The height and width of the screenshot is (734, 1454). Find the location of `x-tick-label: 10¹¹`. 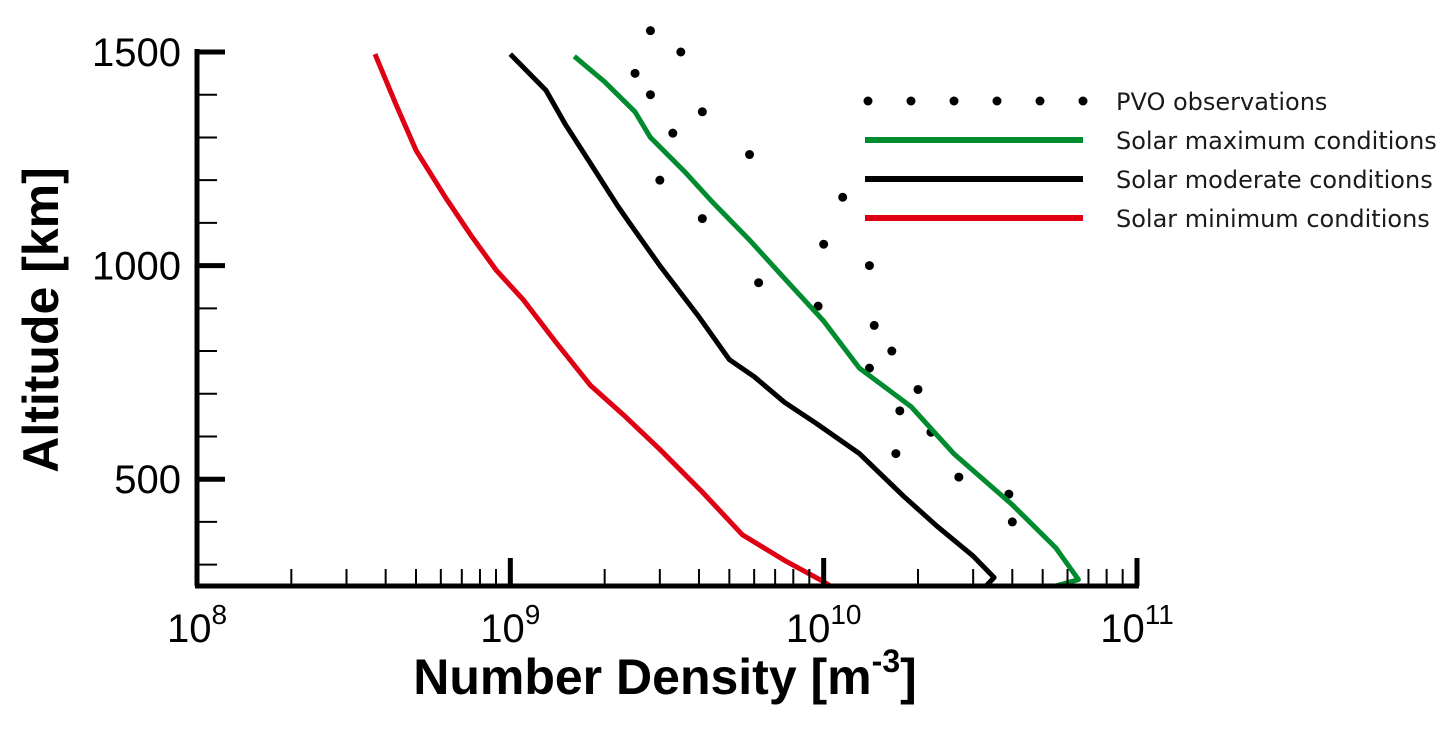

x-tick-label: 10¹¹ is located at coordinates (1137, 625).